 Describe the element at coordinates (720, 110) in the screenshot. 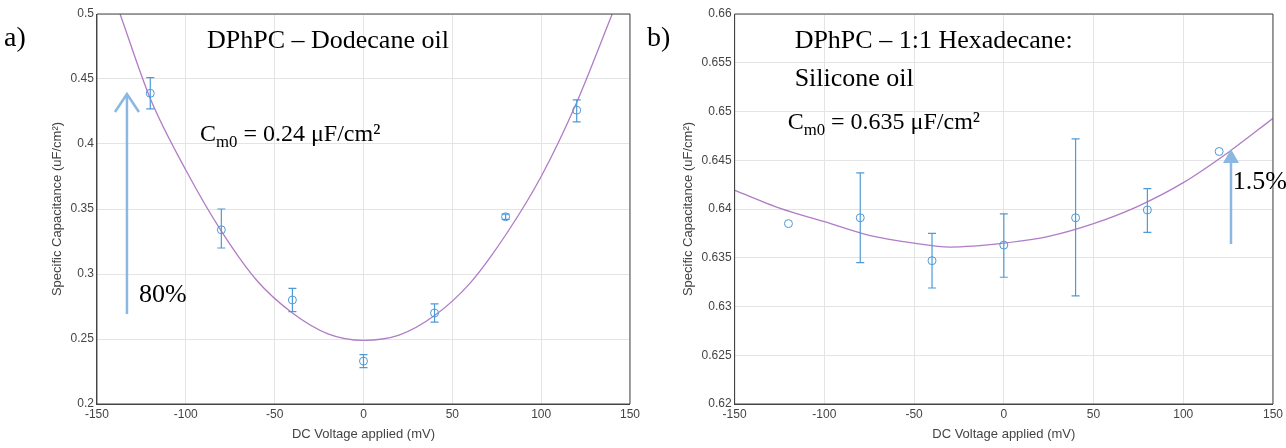

I see `y-tick-label: 0.65` at that location.